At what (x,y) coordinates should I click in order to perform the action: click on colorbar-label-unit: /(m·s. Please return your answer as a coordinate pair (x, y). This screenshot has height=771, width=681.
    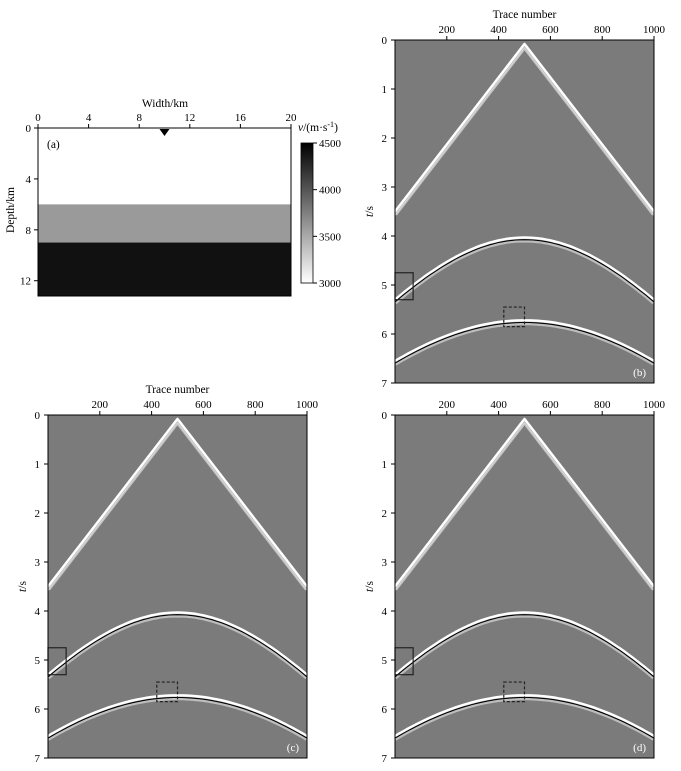
    Looking at the image, I should click on (315, 128).